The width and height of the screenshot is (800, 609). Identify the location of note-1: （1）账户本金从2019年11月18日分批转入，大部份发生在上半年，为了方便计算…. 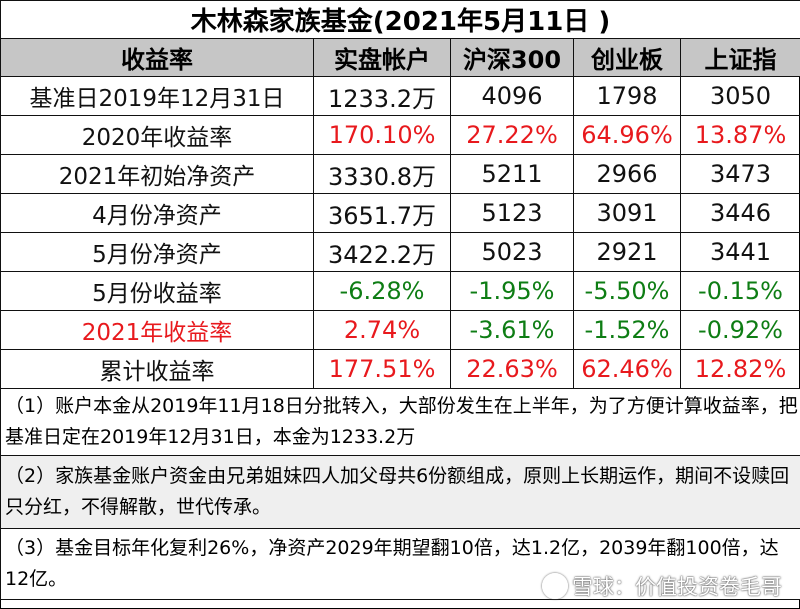
(400, 422).